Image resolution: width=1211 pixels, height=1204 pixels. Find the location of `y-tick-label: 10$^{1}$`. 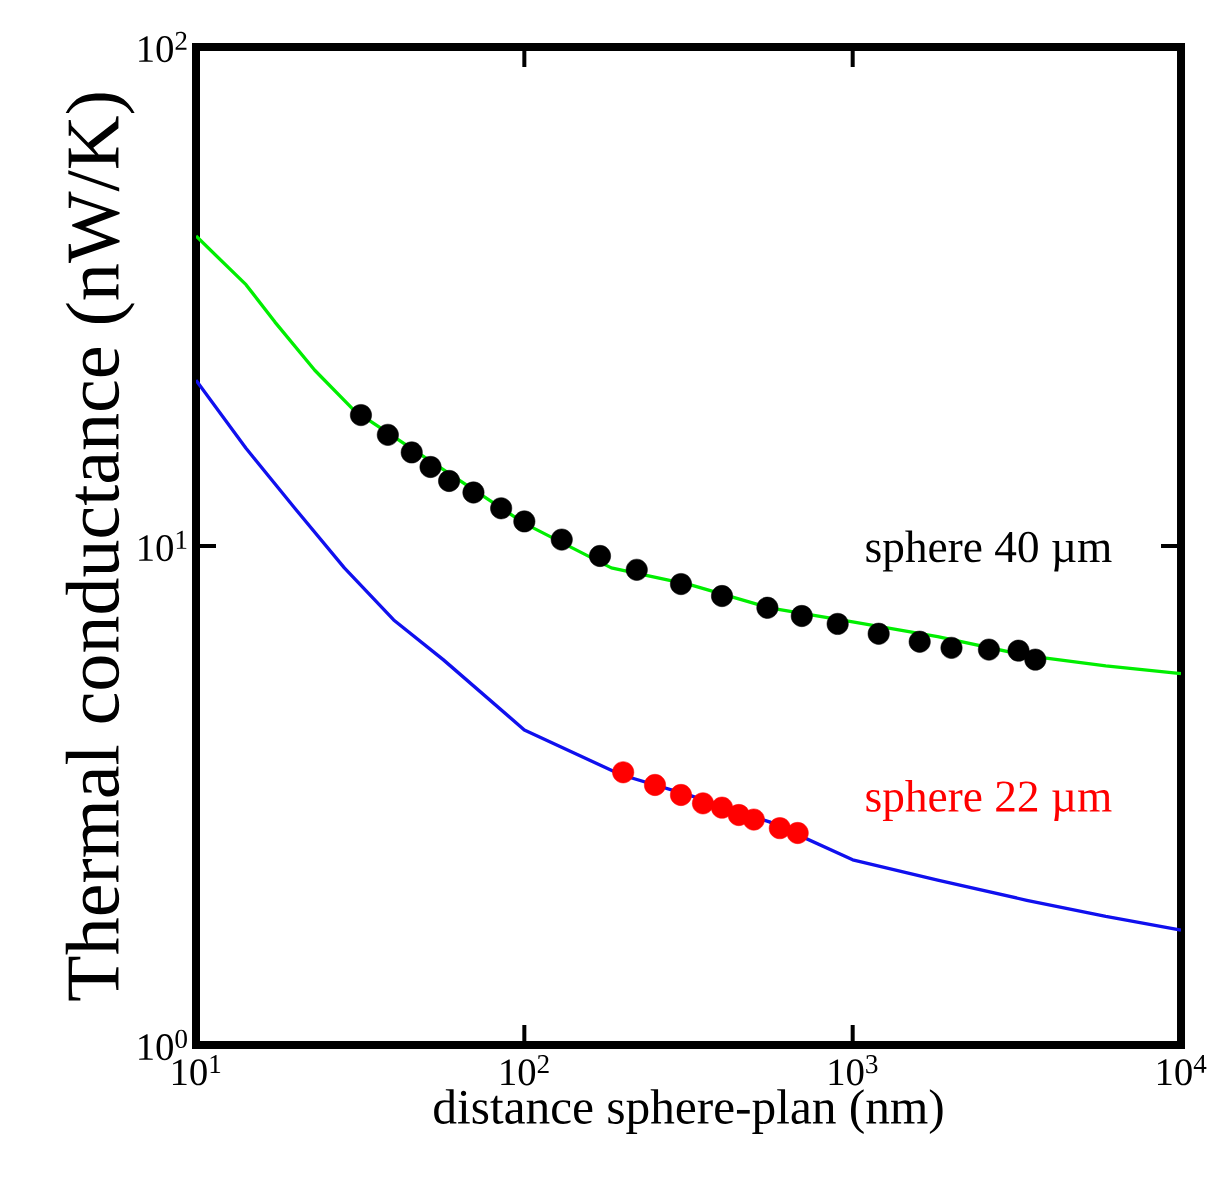

y-tick-label: 10$^{1}$ is located at coordinates (163, 546).